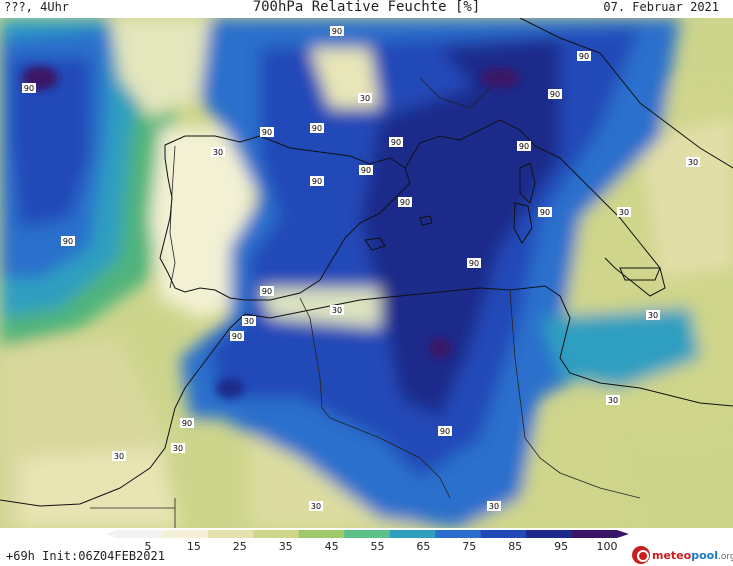 This screenshot has height=566, width=733. Describe the element at coordinates (37, 7) in the screenshot. I see `location-time: ???, 4Uhr` at that location.